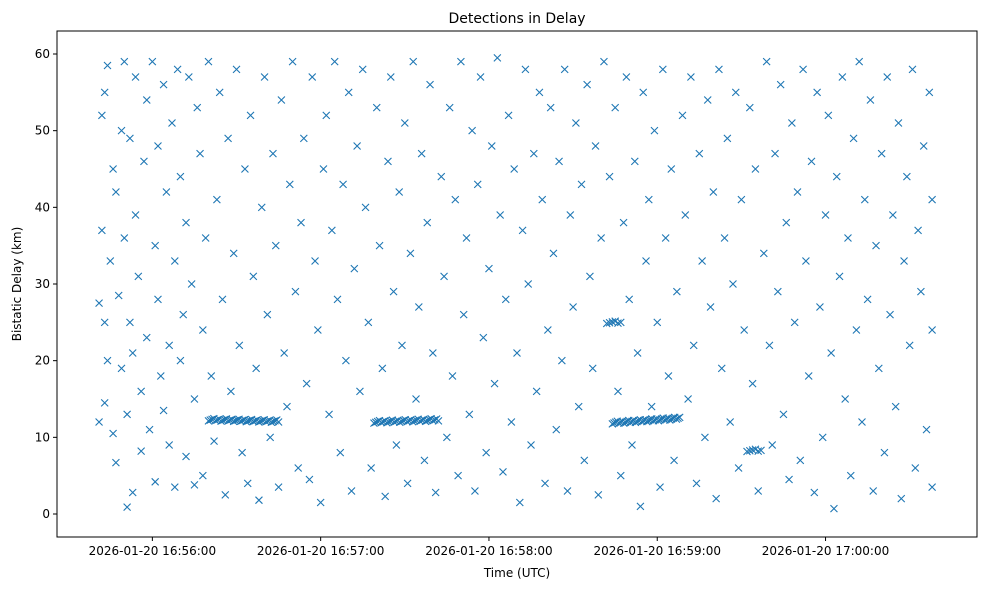 Image resolution: width=989 pixels, height=590 pixels. Describe the element at coordinates (42, 361) in the screenshot. I see `y-tick-label-2: 20` at that location.